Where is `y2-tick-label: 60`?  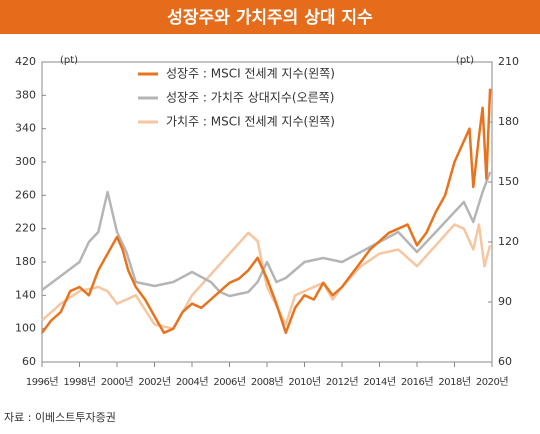 y2-tick-label: 60 is located at coordinates (505, 361).